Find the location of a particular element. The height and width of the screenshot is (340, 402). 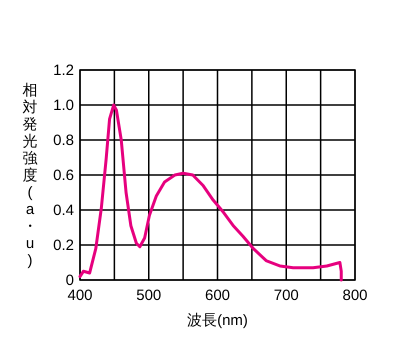

text: 相対発光強度(a・u) is located at coordinates (30, 175).